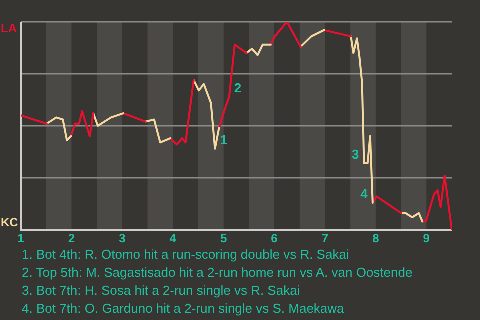 The image size is (480, 320). Describe the element at coordinates (356, 154) in the screenshot. I see `annotation: 3` at that location.